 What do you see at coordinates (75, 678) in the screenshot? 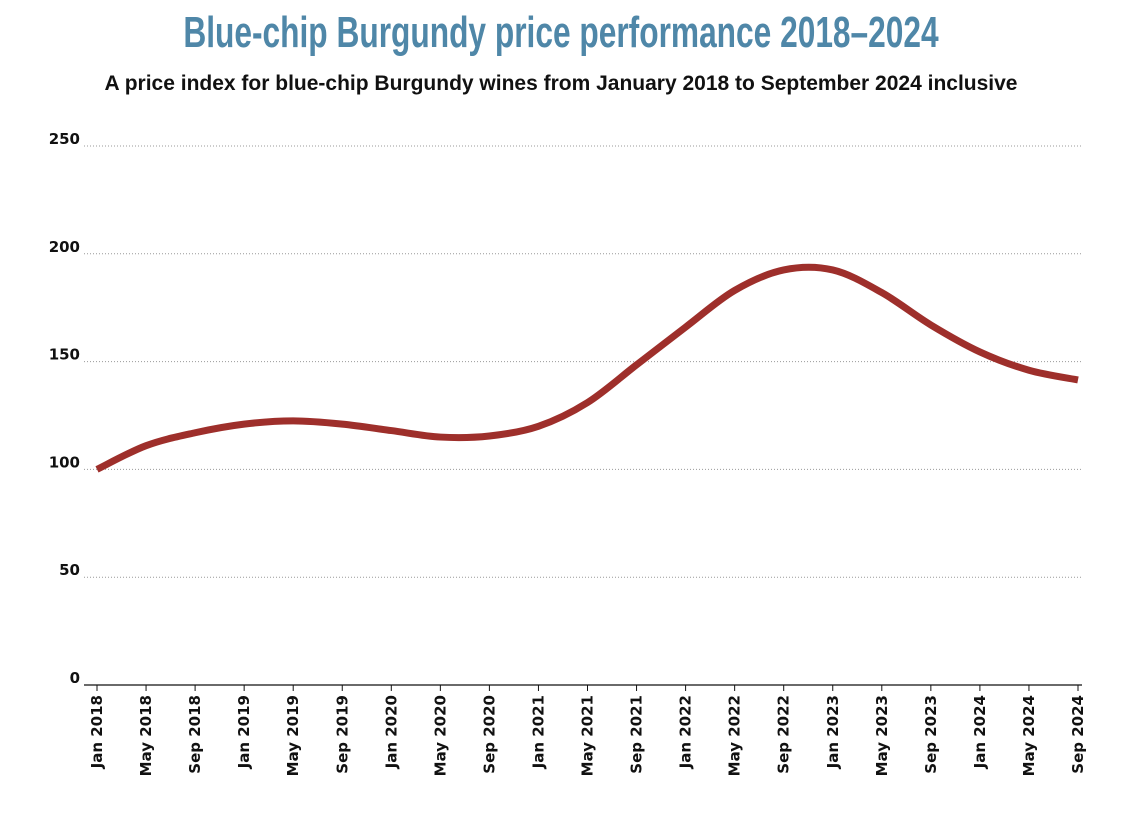
I see `y-tick-label: 0` at bounding box center [75, 678].